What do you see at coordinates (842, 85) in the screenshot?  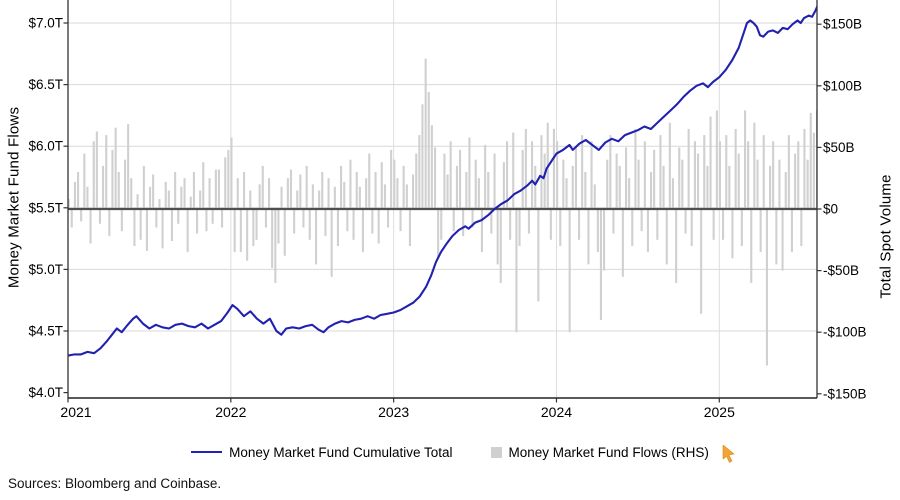 I see `y-right-tick-label: $100B` at bounding box center [842, 85].